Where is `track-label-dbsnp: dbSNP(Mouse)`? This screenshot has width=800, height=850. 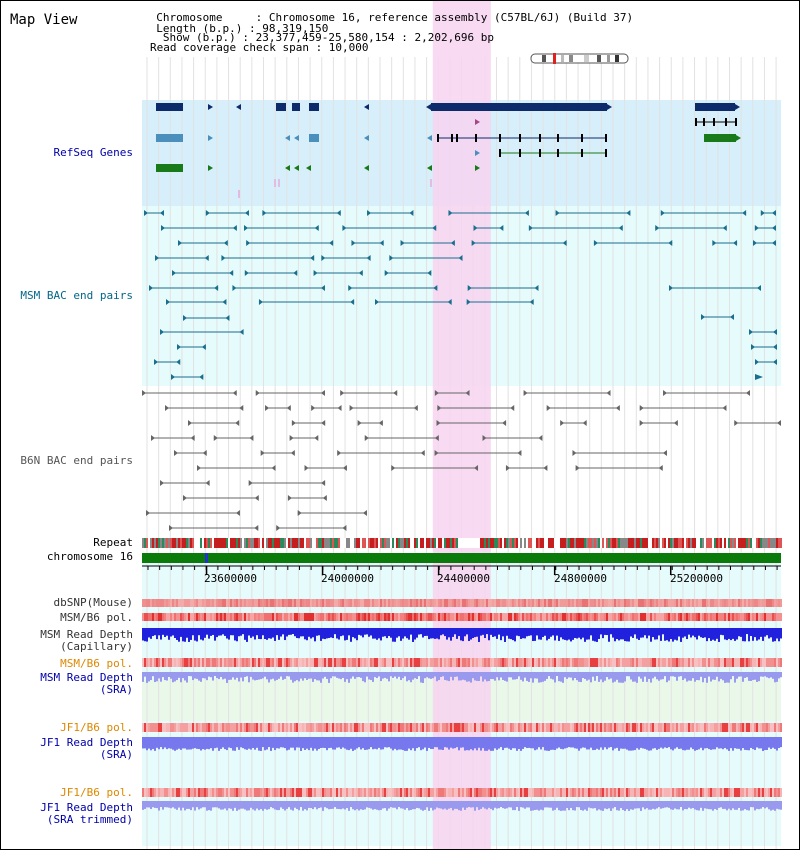
track-label-dbsnp: dbSNP(Mouse) is located at coordinates (93, 602).